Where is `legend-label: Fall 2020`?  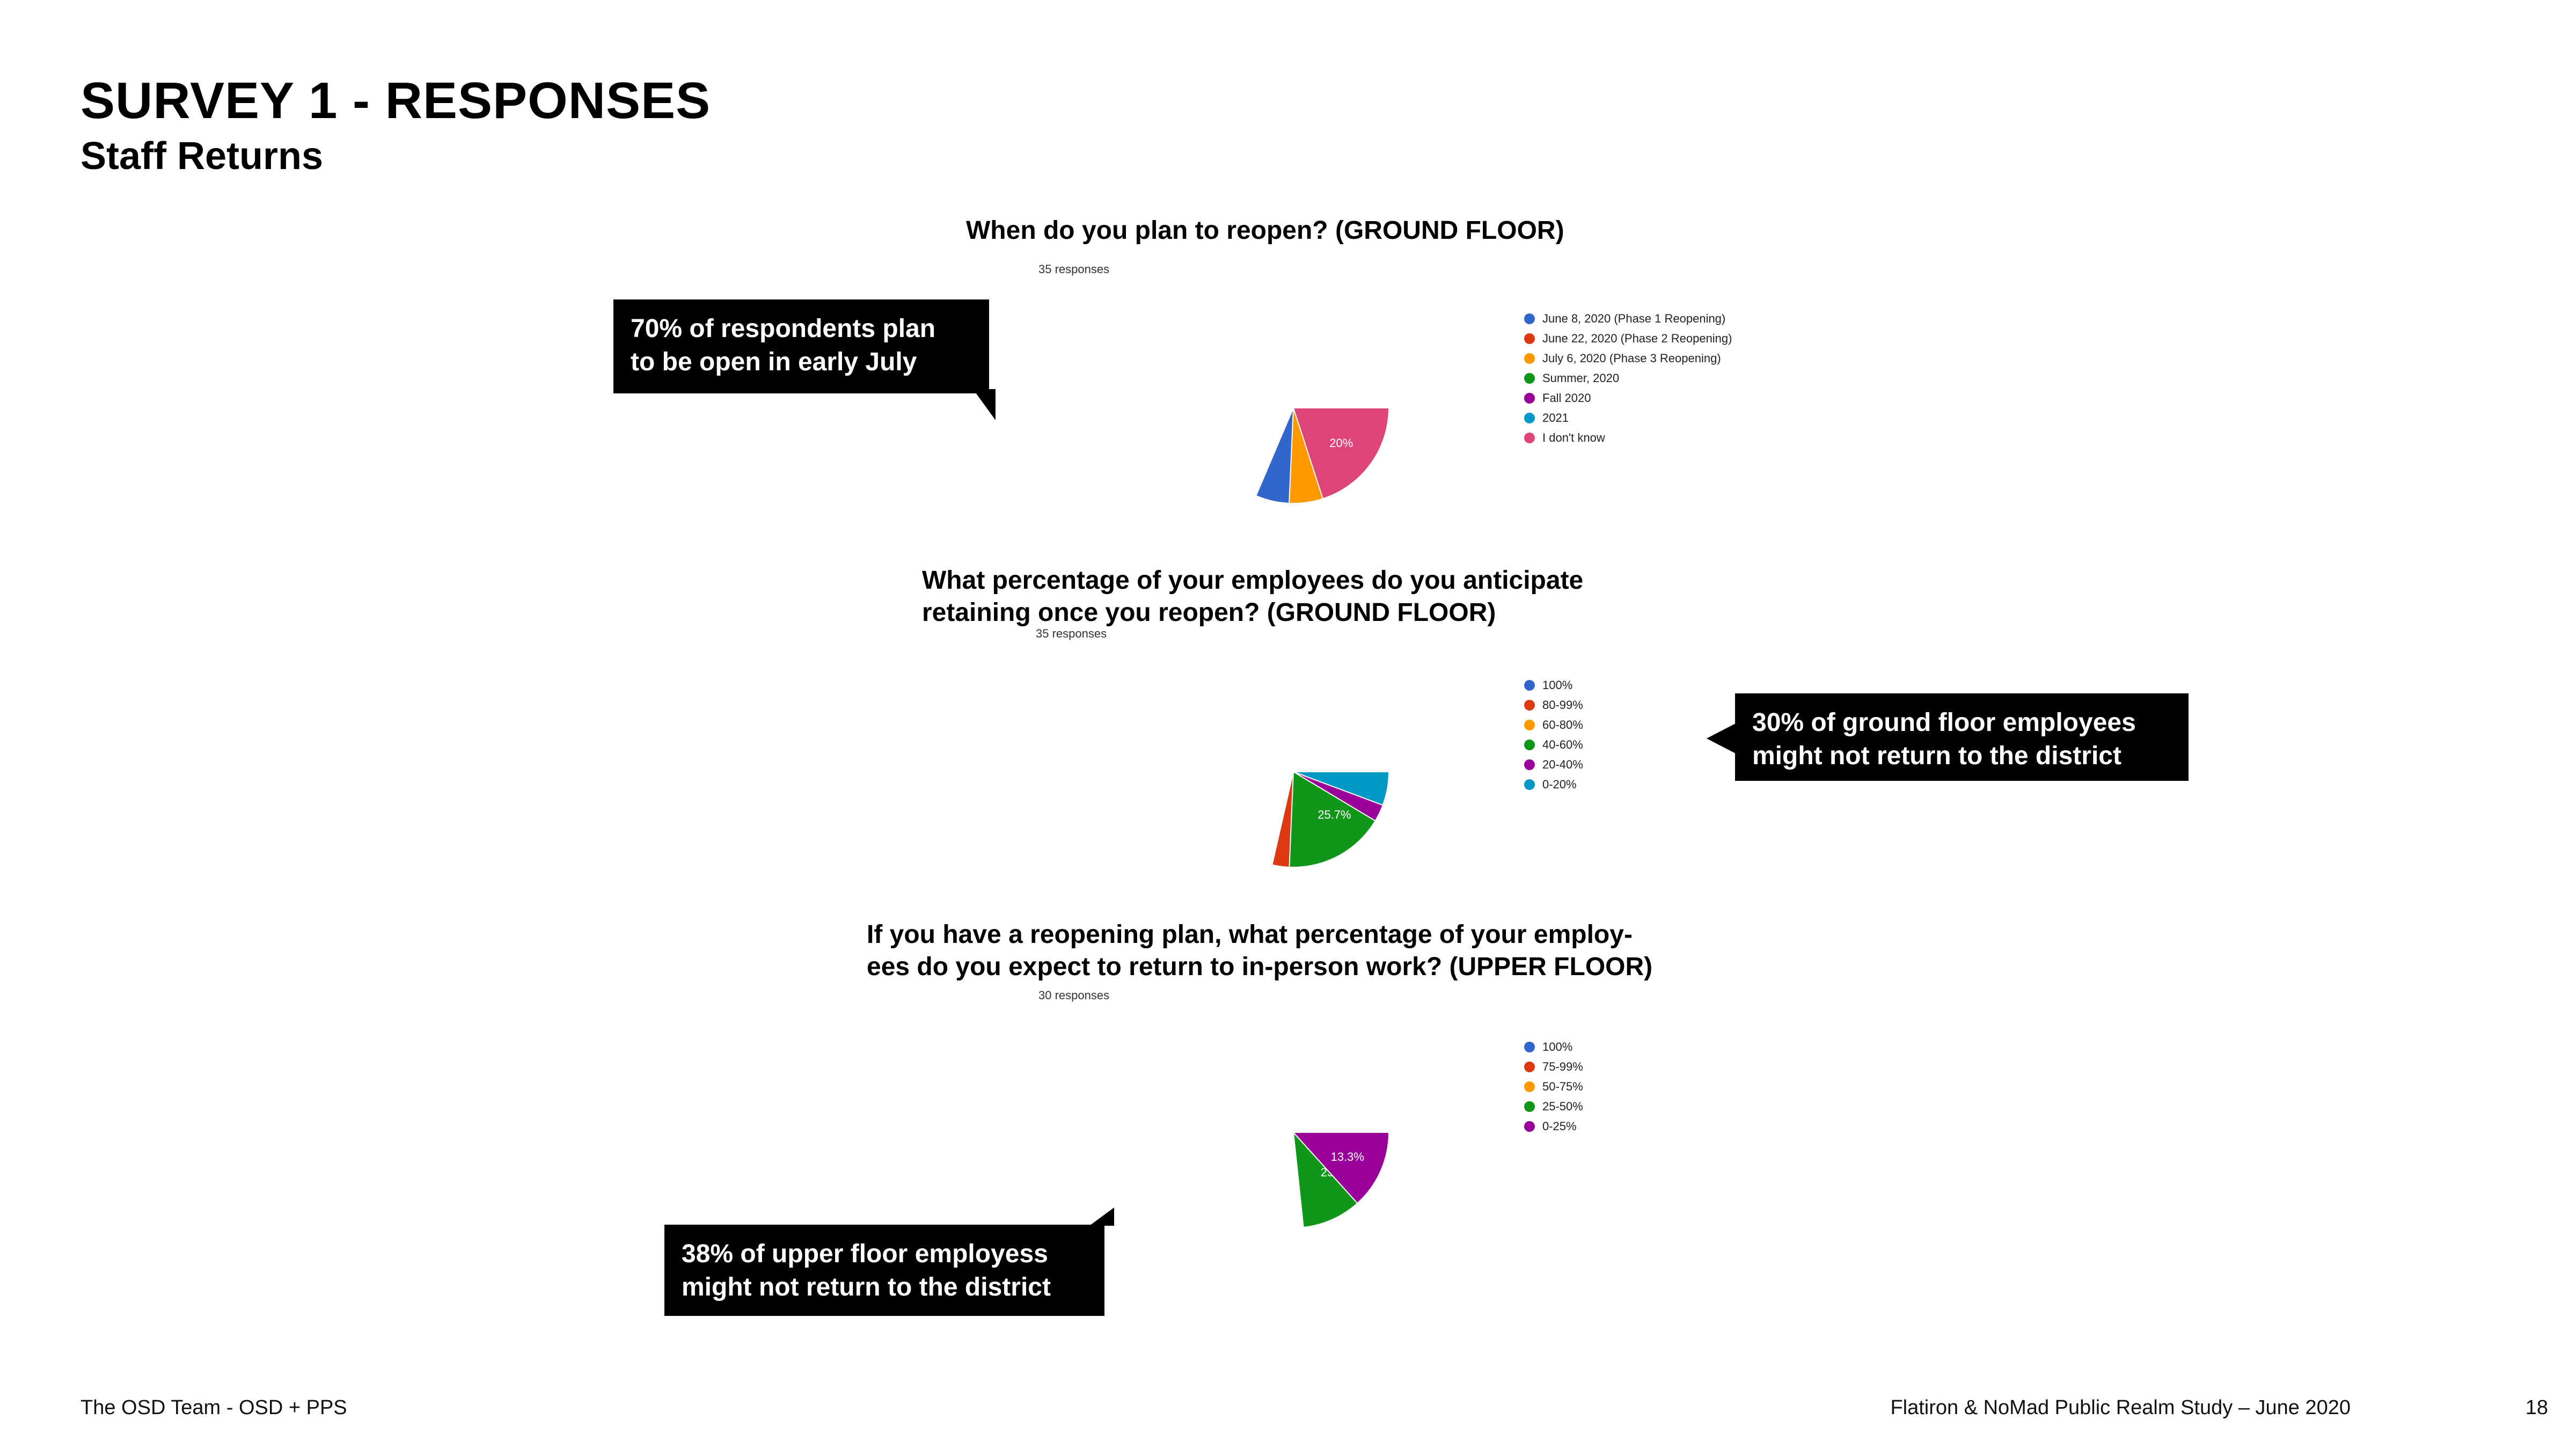
legend-label: Fall 2020 is located at coordinates (1566, 398).